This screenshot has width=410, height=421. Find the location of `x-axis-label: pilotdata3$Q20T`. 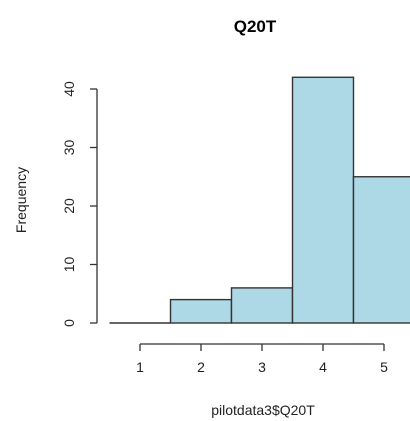

x-axis-label: pilotdata3$Q20T is located at coordinates (263, 410).